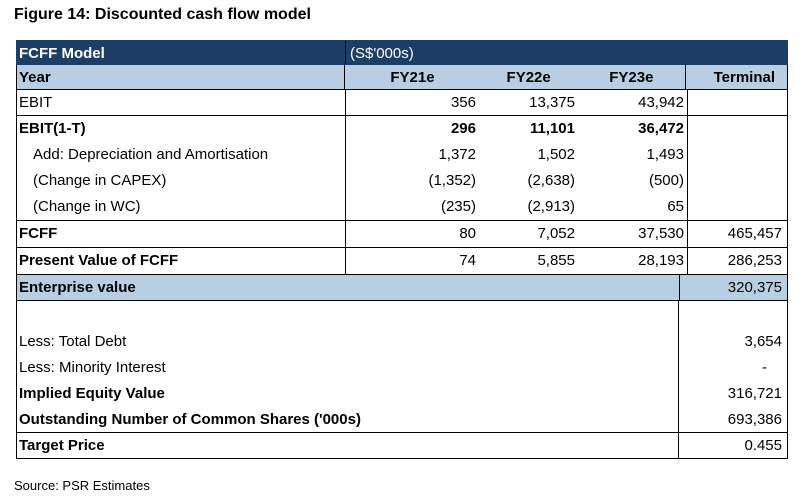  Describe the element at coordinates (181, 181) in the screenshot. I see `row-label-change-capex: (Change in CAPEX)` at that location.